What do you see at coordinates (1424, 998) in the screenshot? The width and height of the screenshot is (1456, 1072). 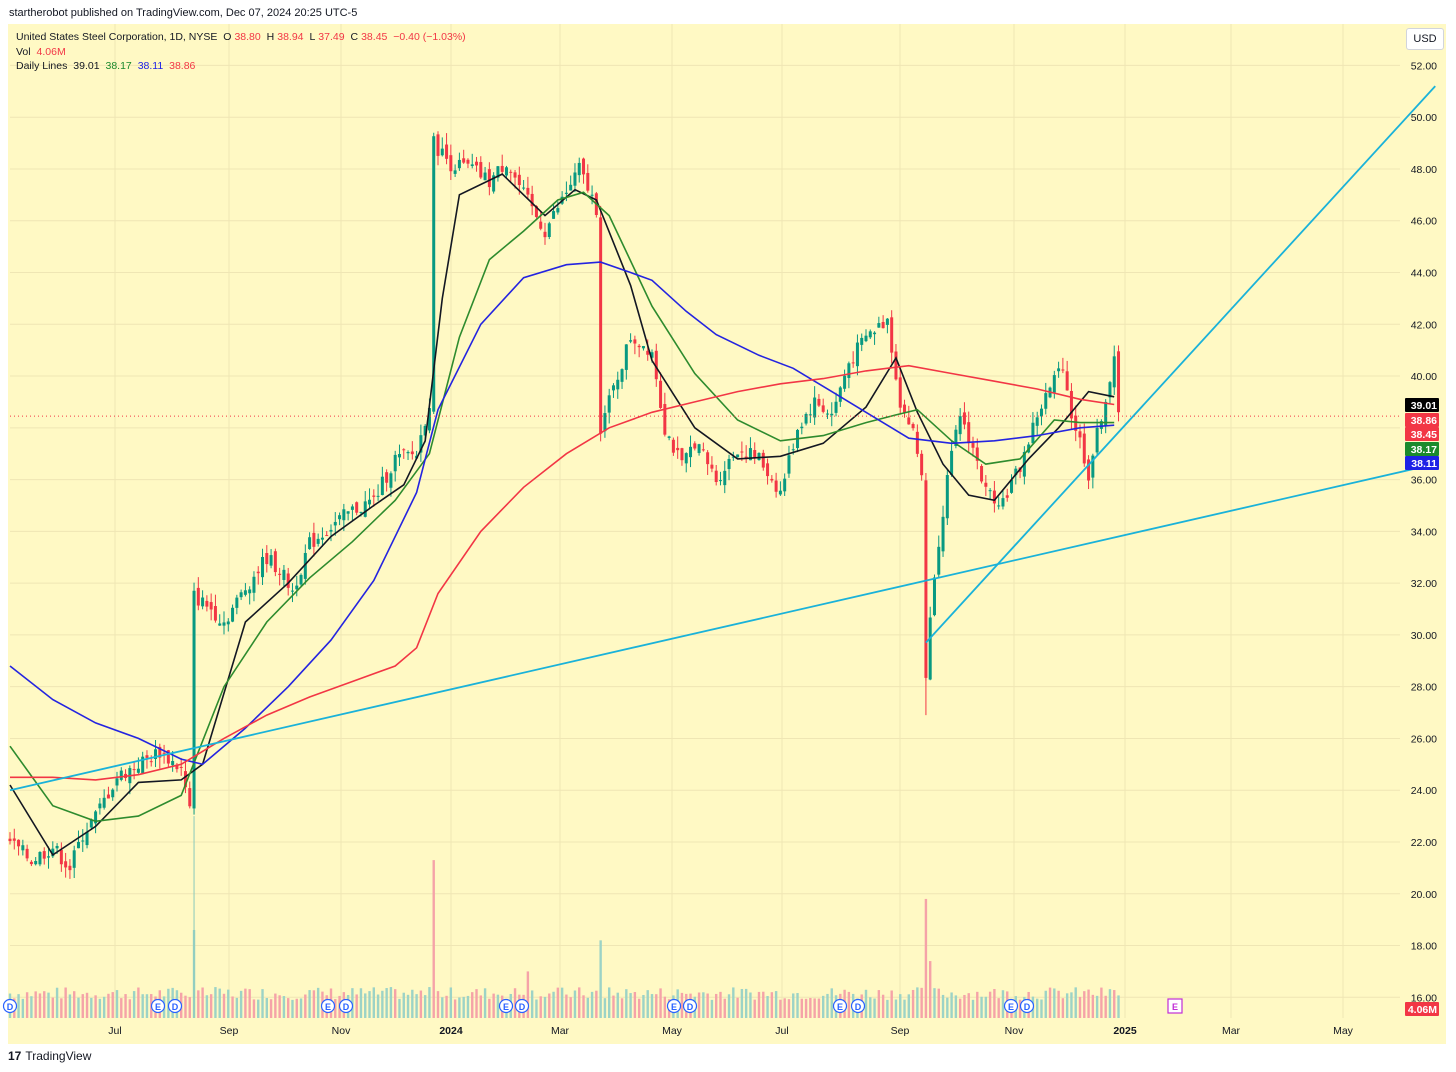 I see `y-tick-label: 16.00` at bounding box center [1424, 998].